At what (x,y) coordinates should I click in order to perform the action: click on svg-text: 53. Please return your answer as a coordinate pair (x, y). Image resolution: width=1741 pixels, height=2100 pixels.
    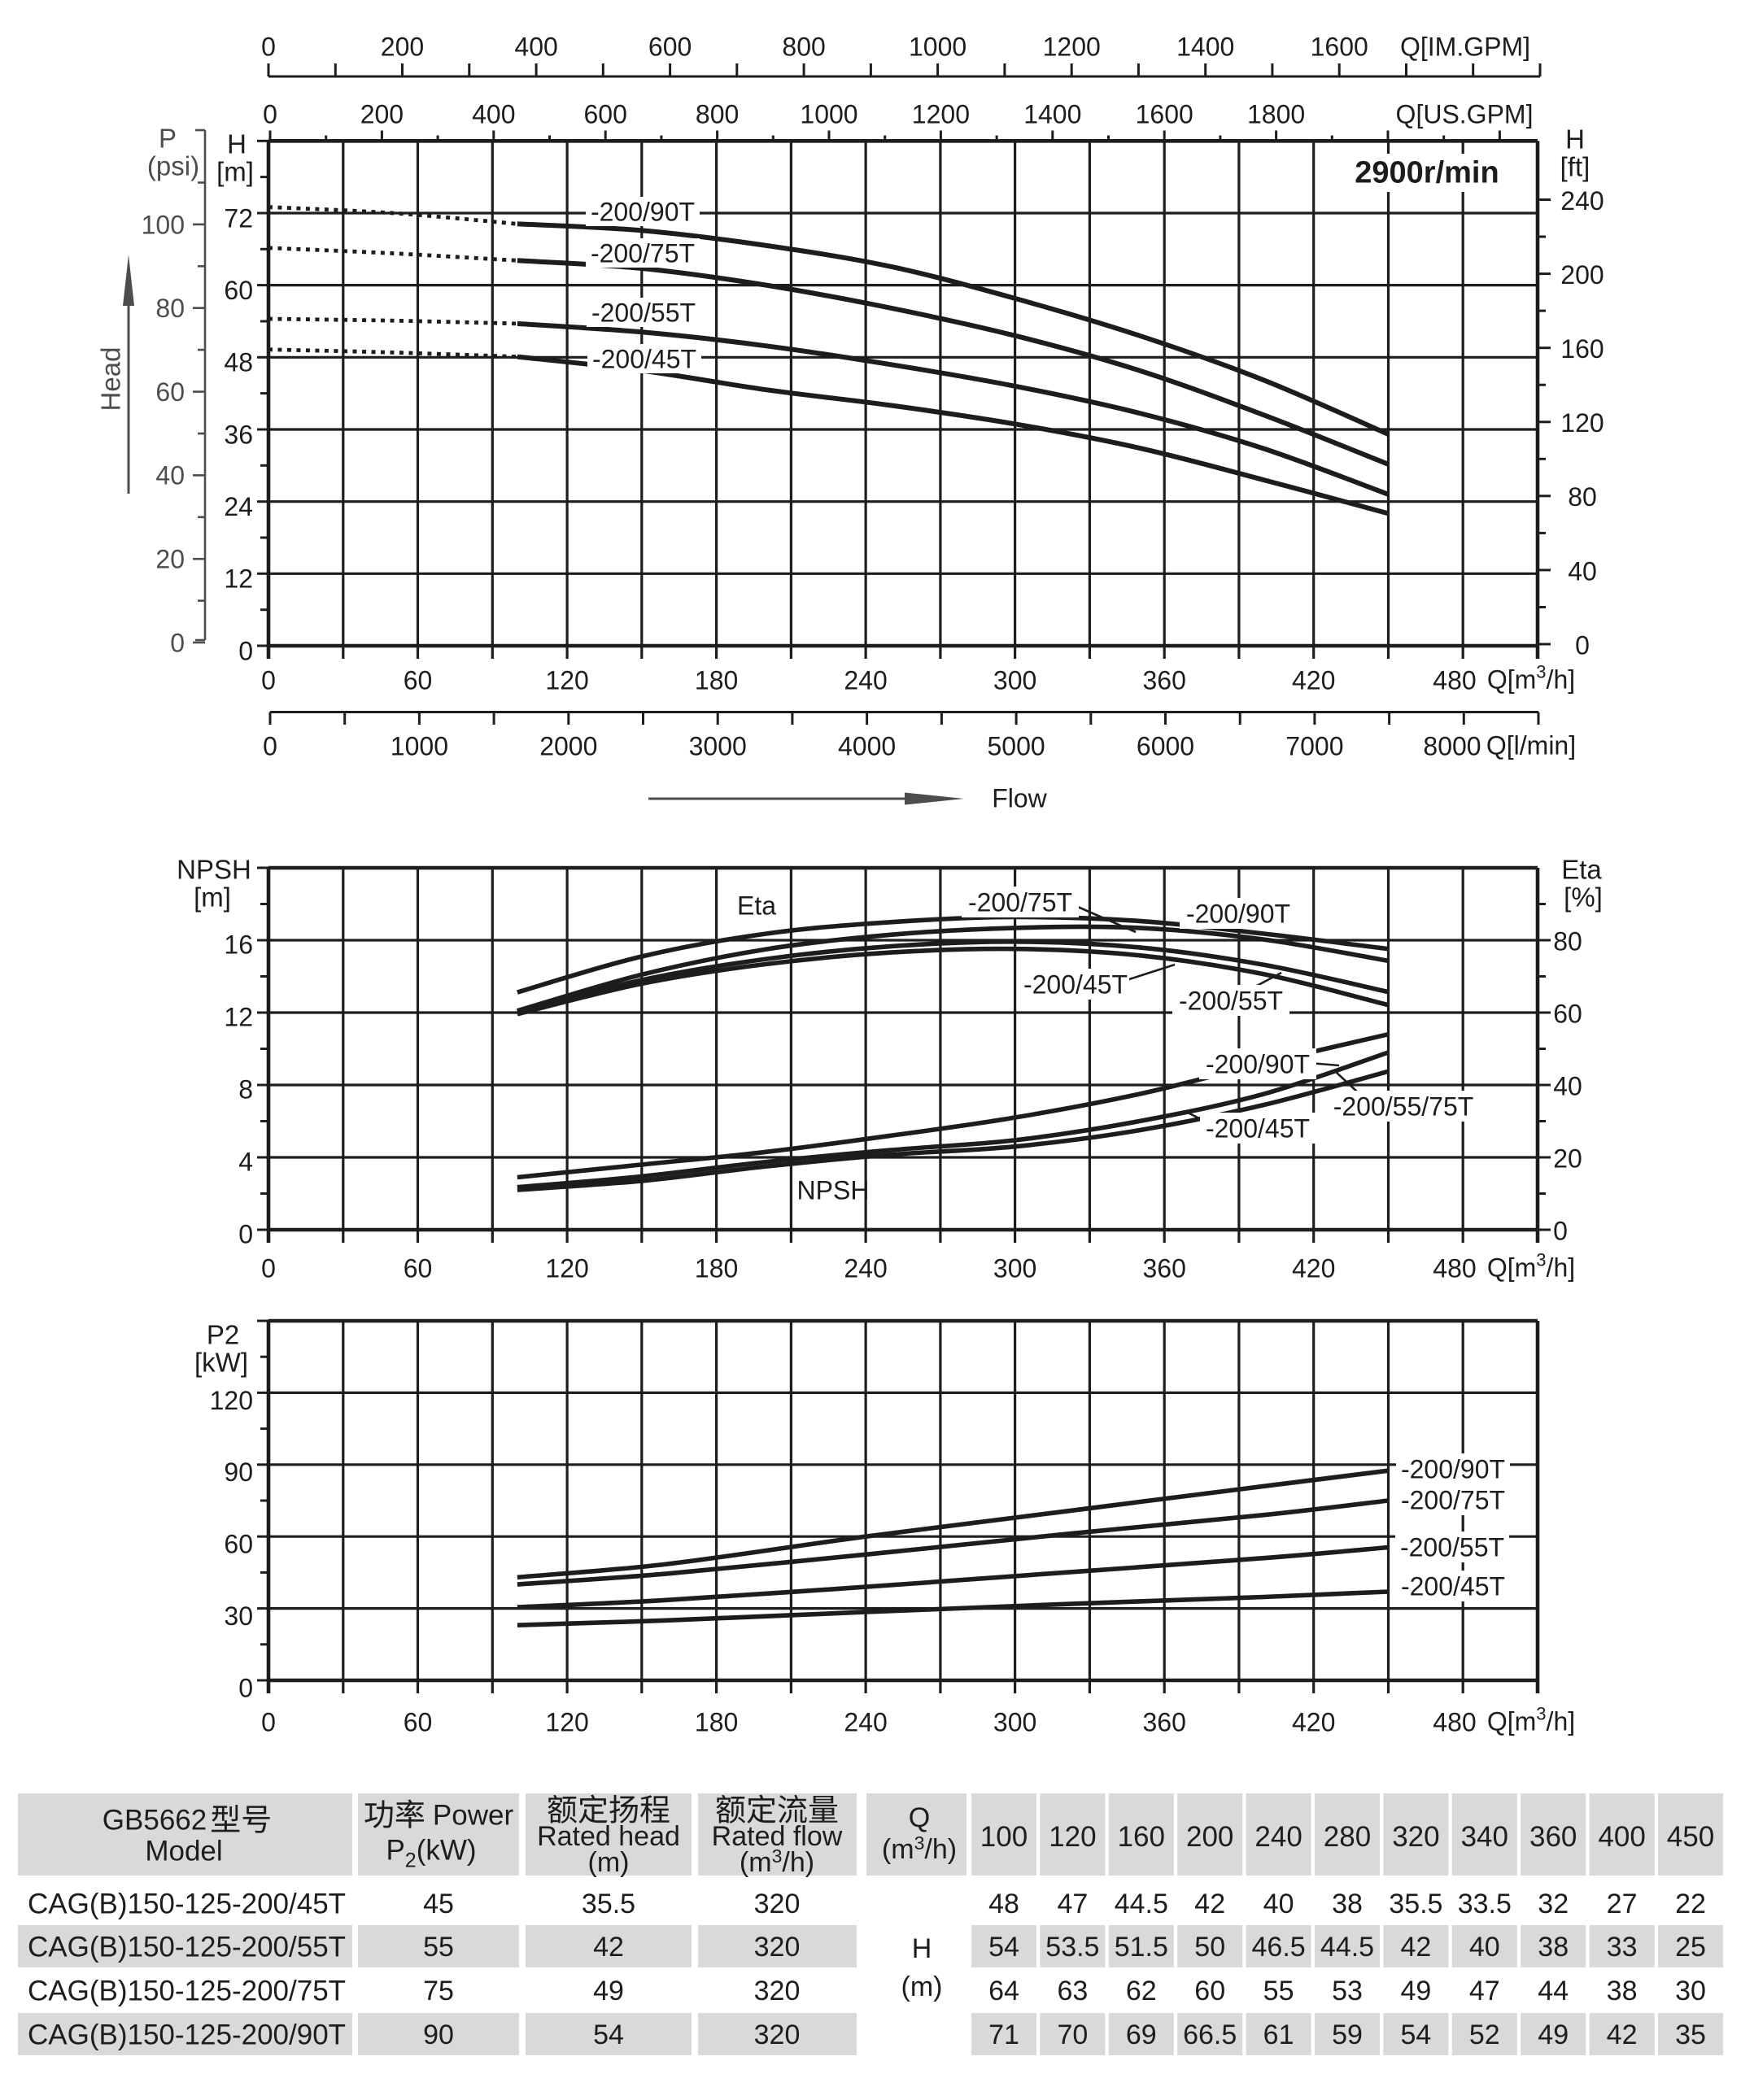
    Looking at the image, I should click on (1347, 1991).